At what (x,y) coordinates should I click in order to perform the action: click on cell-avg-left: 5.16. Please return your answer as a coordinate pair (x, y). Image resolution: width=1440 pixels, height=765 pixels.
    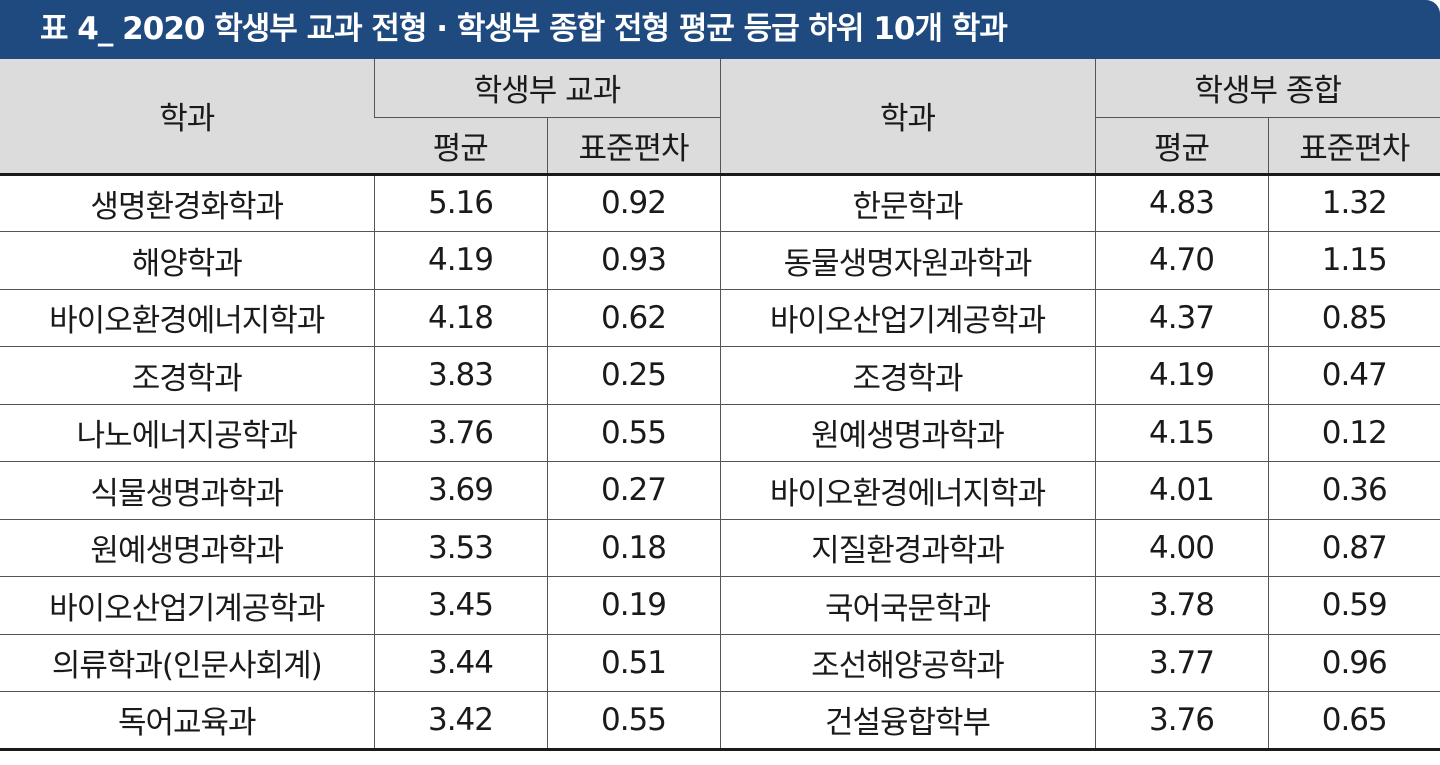
    Looking at the image, I should click on (460, 203).